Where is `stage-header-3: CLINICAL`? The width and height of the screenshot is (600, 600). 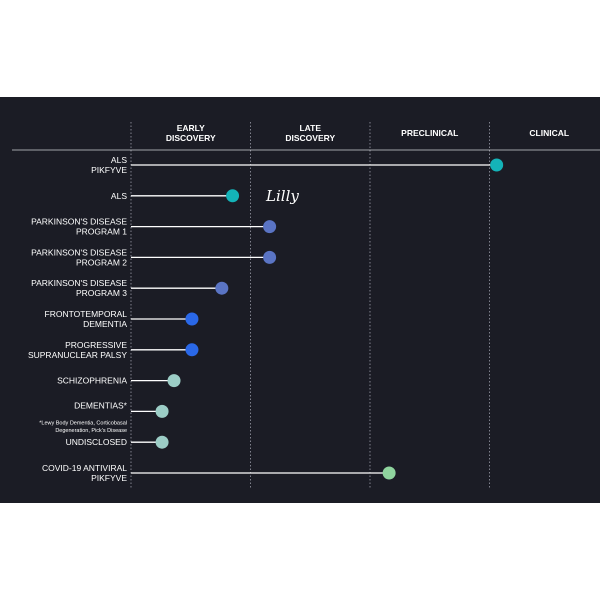 stage-header-3: CLINICAL is located at coordinates (549, 133).